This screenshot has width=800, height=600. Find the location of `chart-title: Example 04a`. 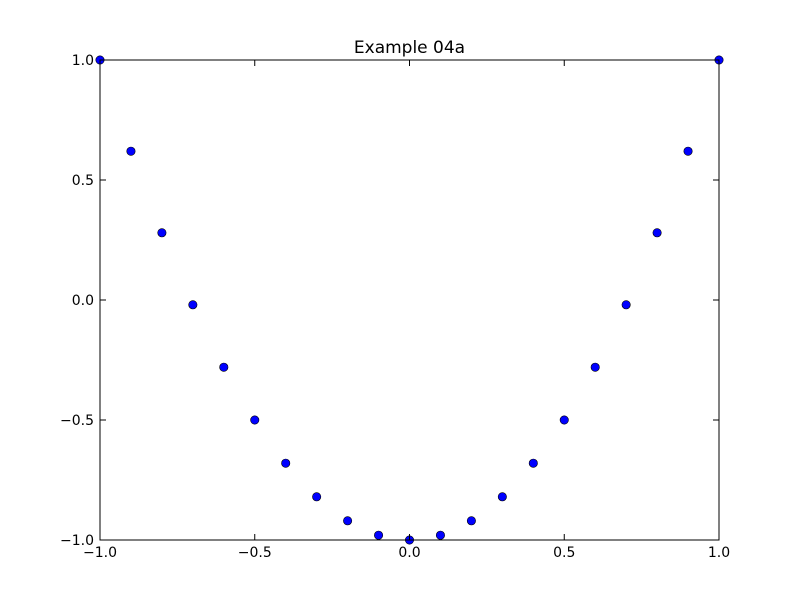

chart-title: Example 04a is located at coordinates (409, 48).